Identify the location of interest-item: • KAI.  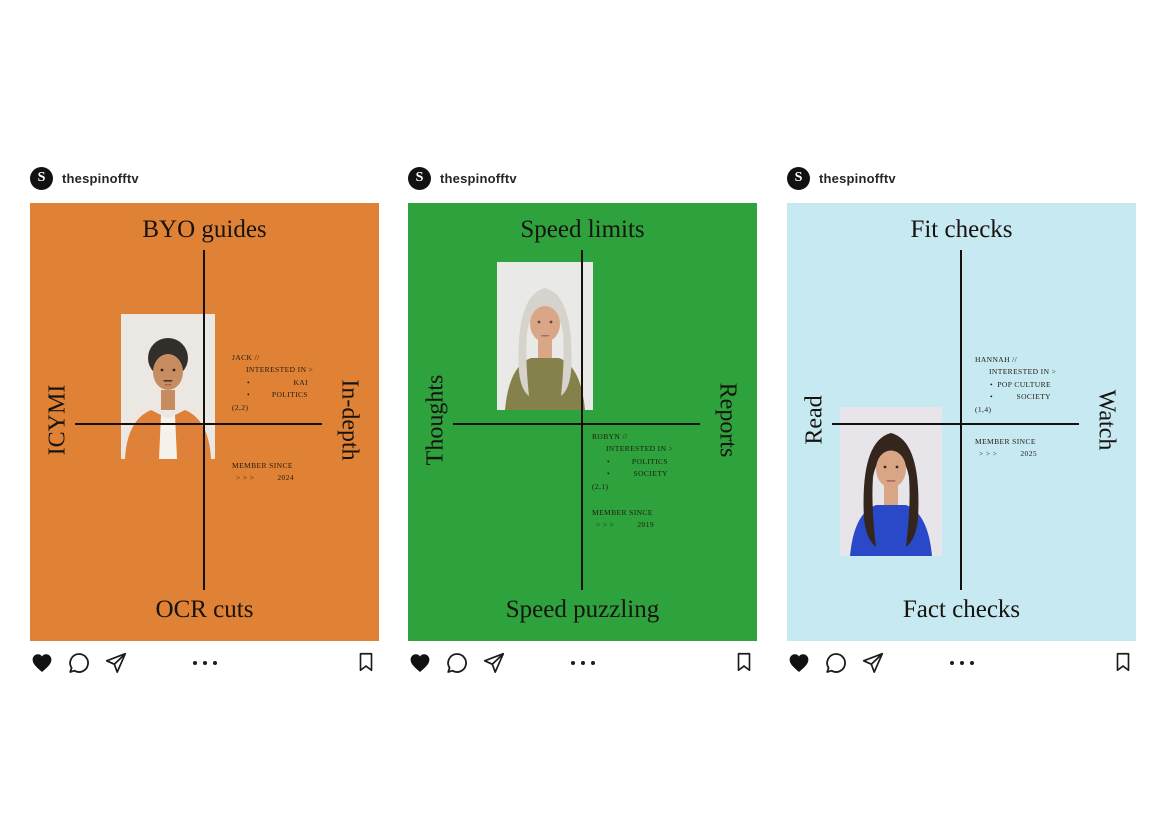
(277, 383).